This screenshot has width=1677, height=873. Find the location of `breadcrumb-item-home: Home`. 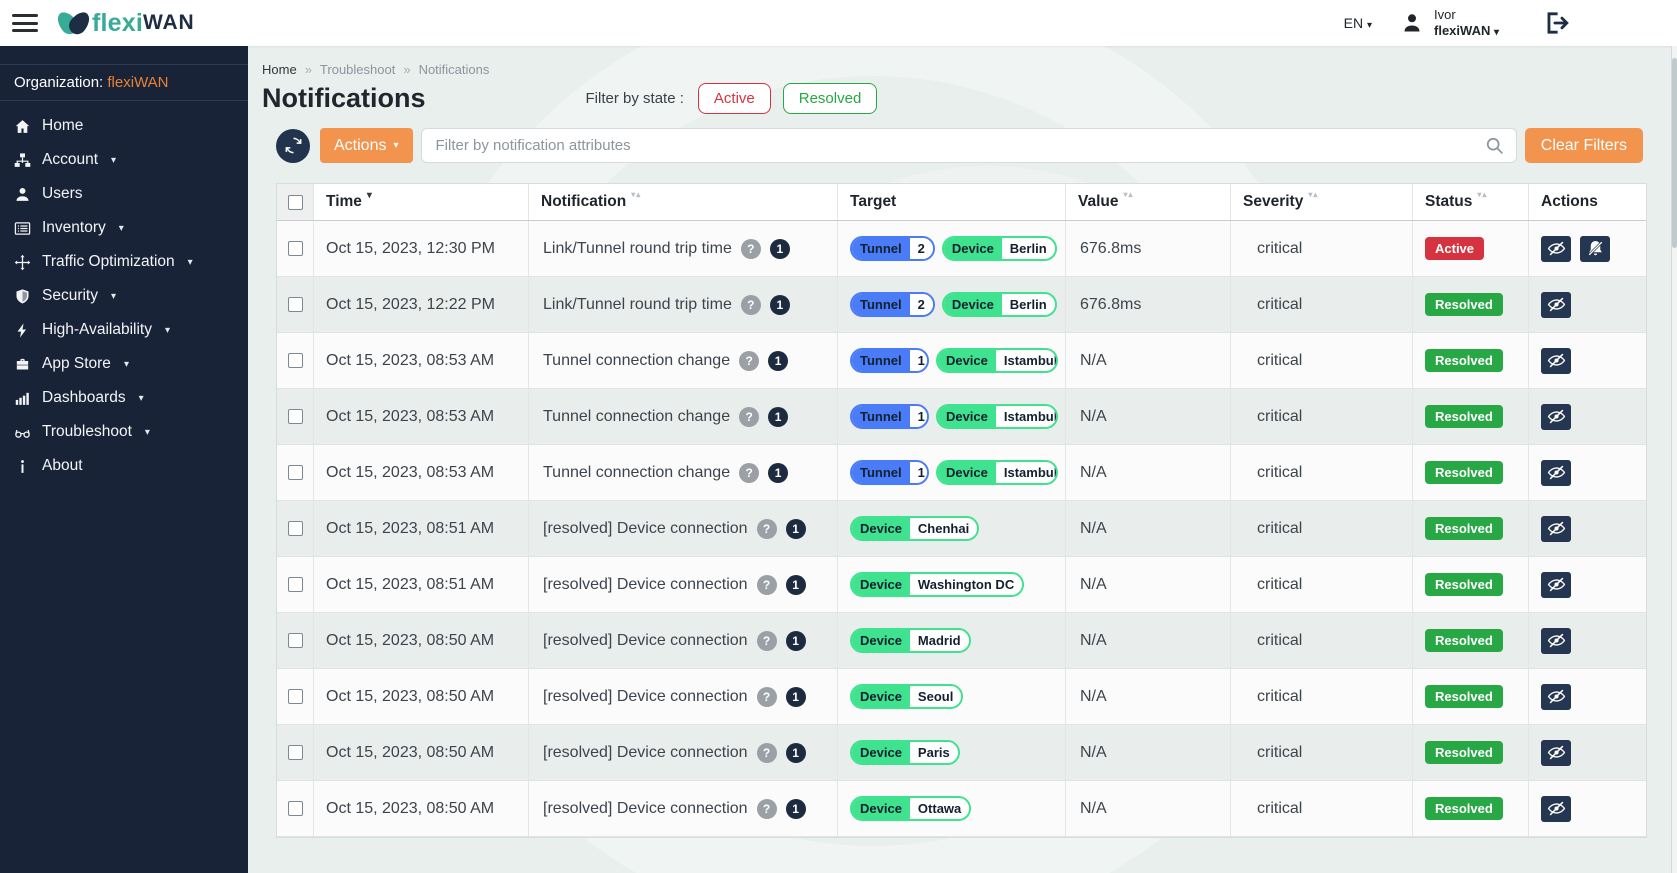

breadcrumb-item-home: Home is located at coordinates (279, 69).